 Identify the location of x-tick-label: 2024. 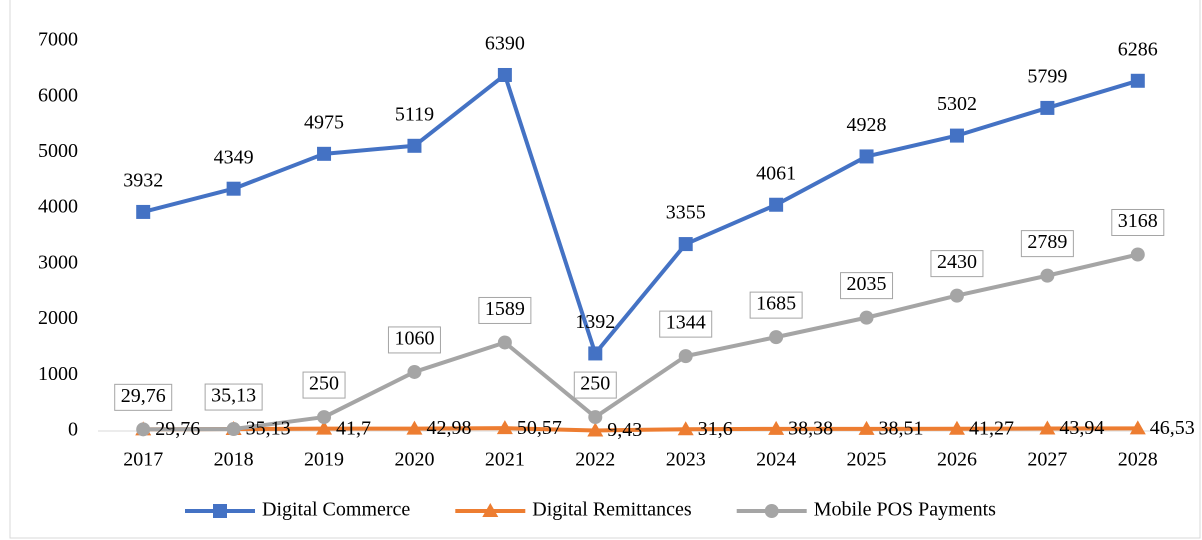
(776, 460).